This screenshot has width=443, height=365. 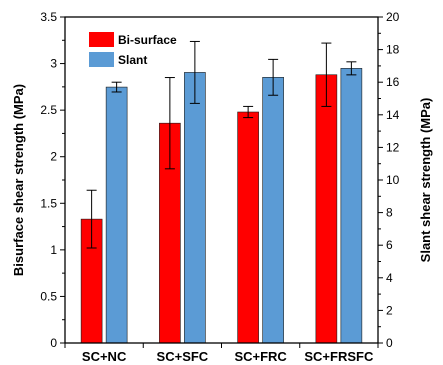 I want to click on category-label: SC+SFC, so click(x=183, y=356).